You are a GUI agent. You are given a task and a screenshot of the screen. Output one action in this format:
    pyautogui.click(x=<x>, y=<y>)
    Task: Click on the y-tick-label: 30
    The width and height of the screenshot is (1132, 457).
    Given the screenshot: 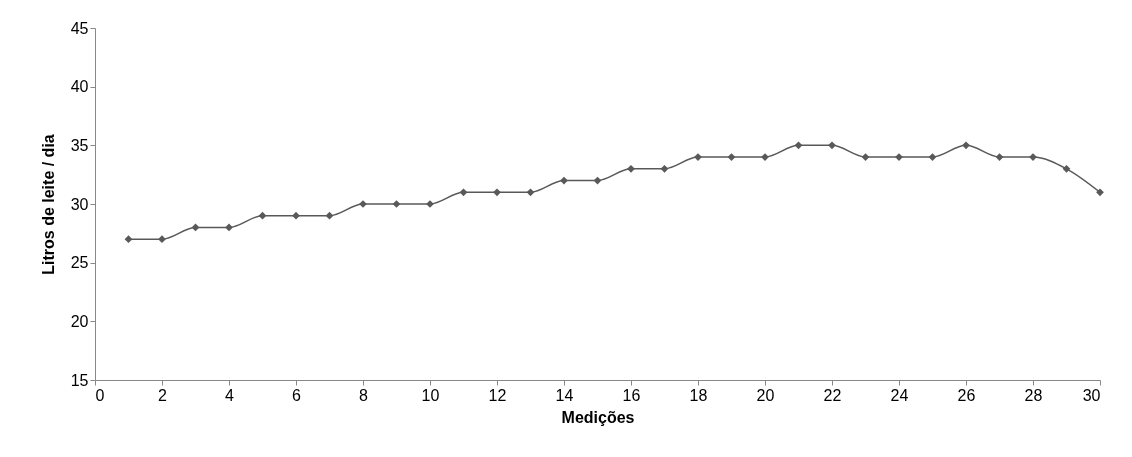 What is the action you would take?
    pyautogui.click(x=79, y=204)
    